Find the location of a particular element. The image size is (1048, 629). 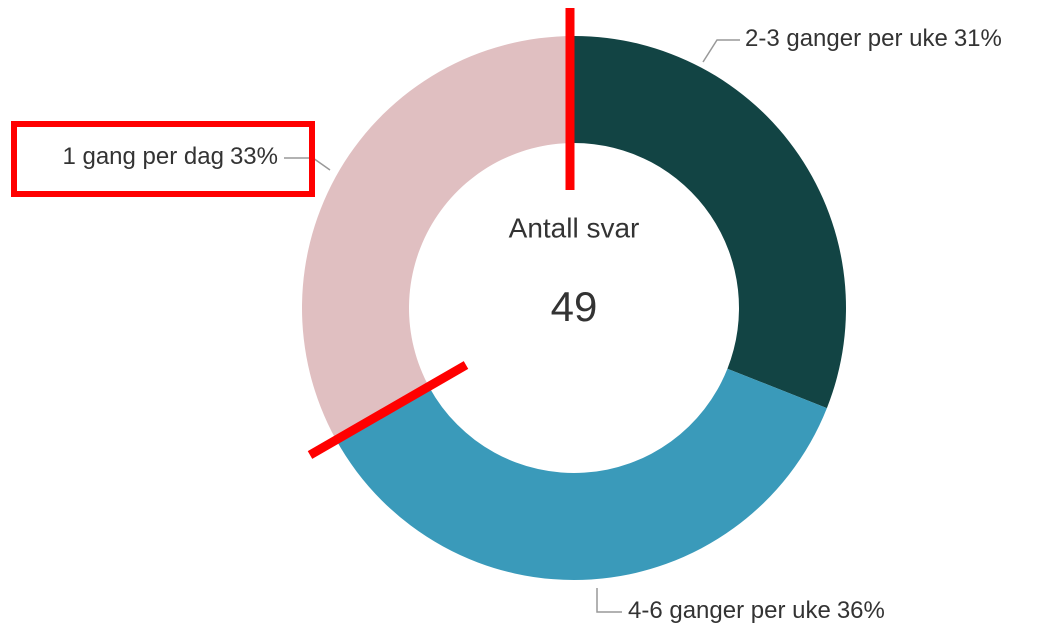

category-label: 2-3 ganger per uke is located at coordinates (846, 38).